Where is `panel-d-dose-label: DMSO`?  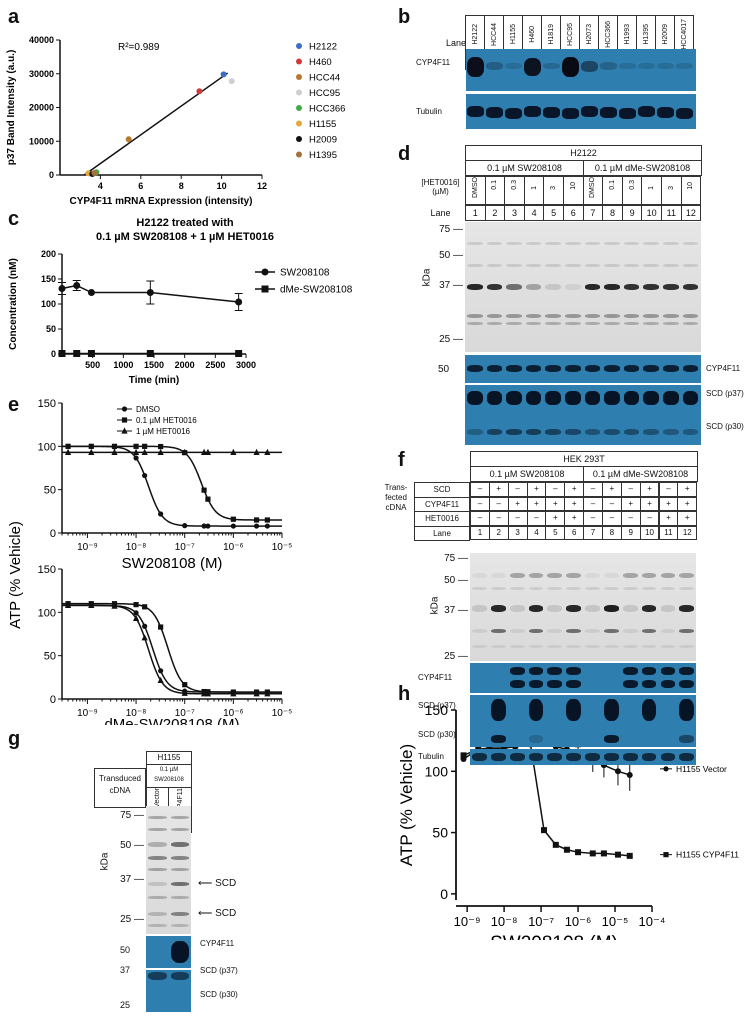
panel-d-dose-label: DMSO is located at coordinates (593, 187).